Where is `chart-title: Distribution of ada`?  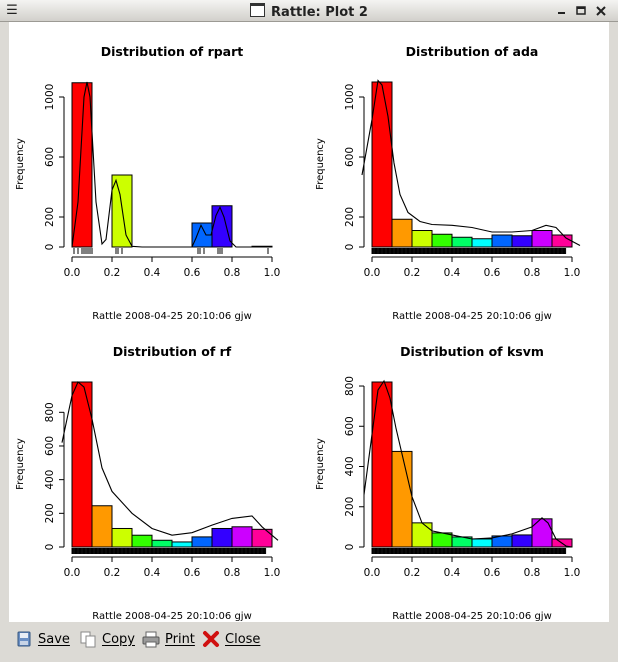 chart-title: Distribution of ada is located at coordinates (472, 51).